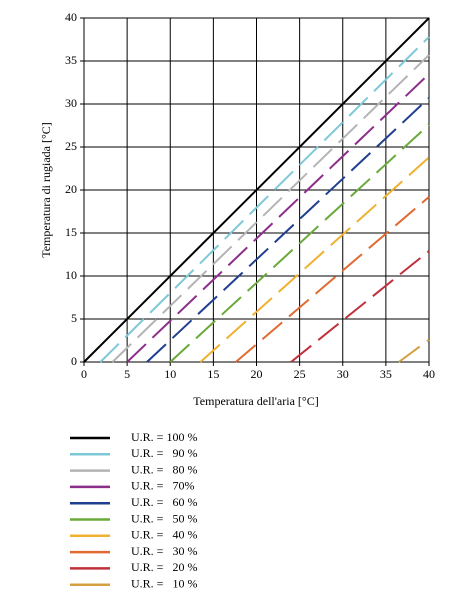 Image resolution: width=474 pixels, height=610 pixels. Describe the element at coordinates (71, 17) in the screenshot. I see `y-tick-label: 40` at that location.